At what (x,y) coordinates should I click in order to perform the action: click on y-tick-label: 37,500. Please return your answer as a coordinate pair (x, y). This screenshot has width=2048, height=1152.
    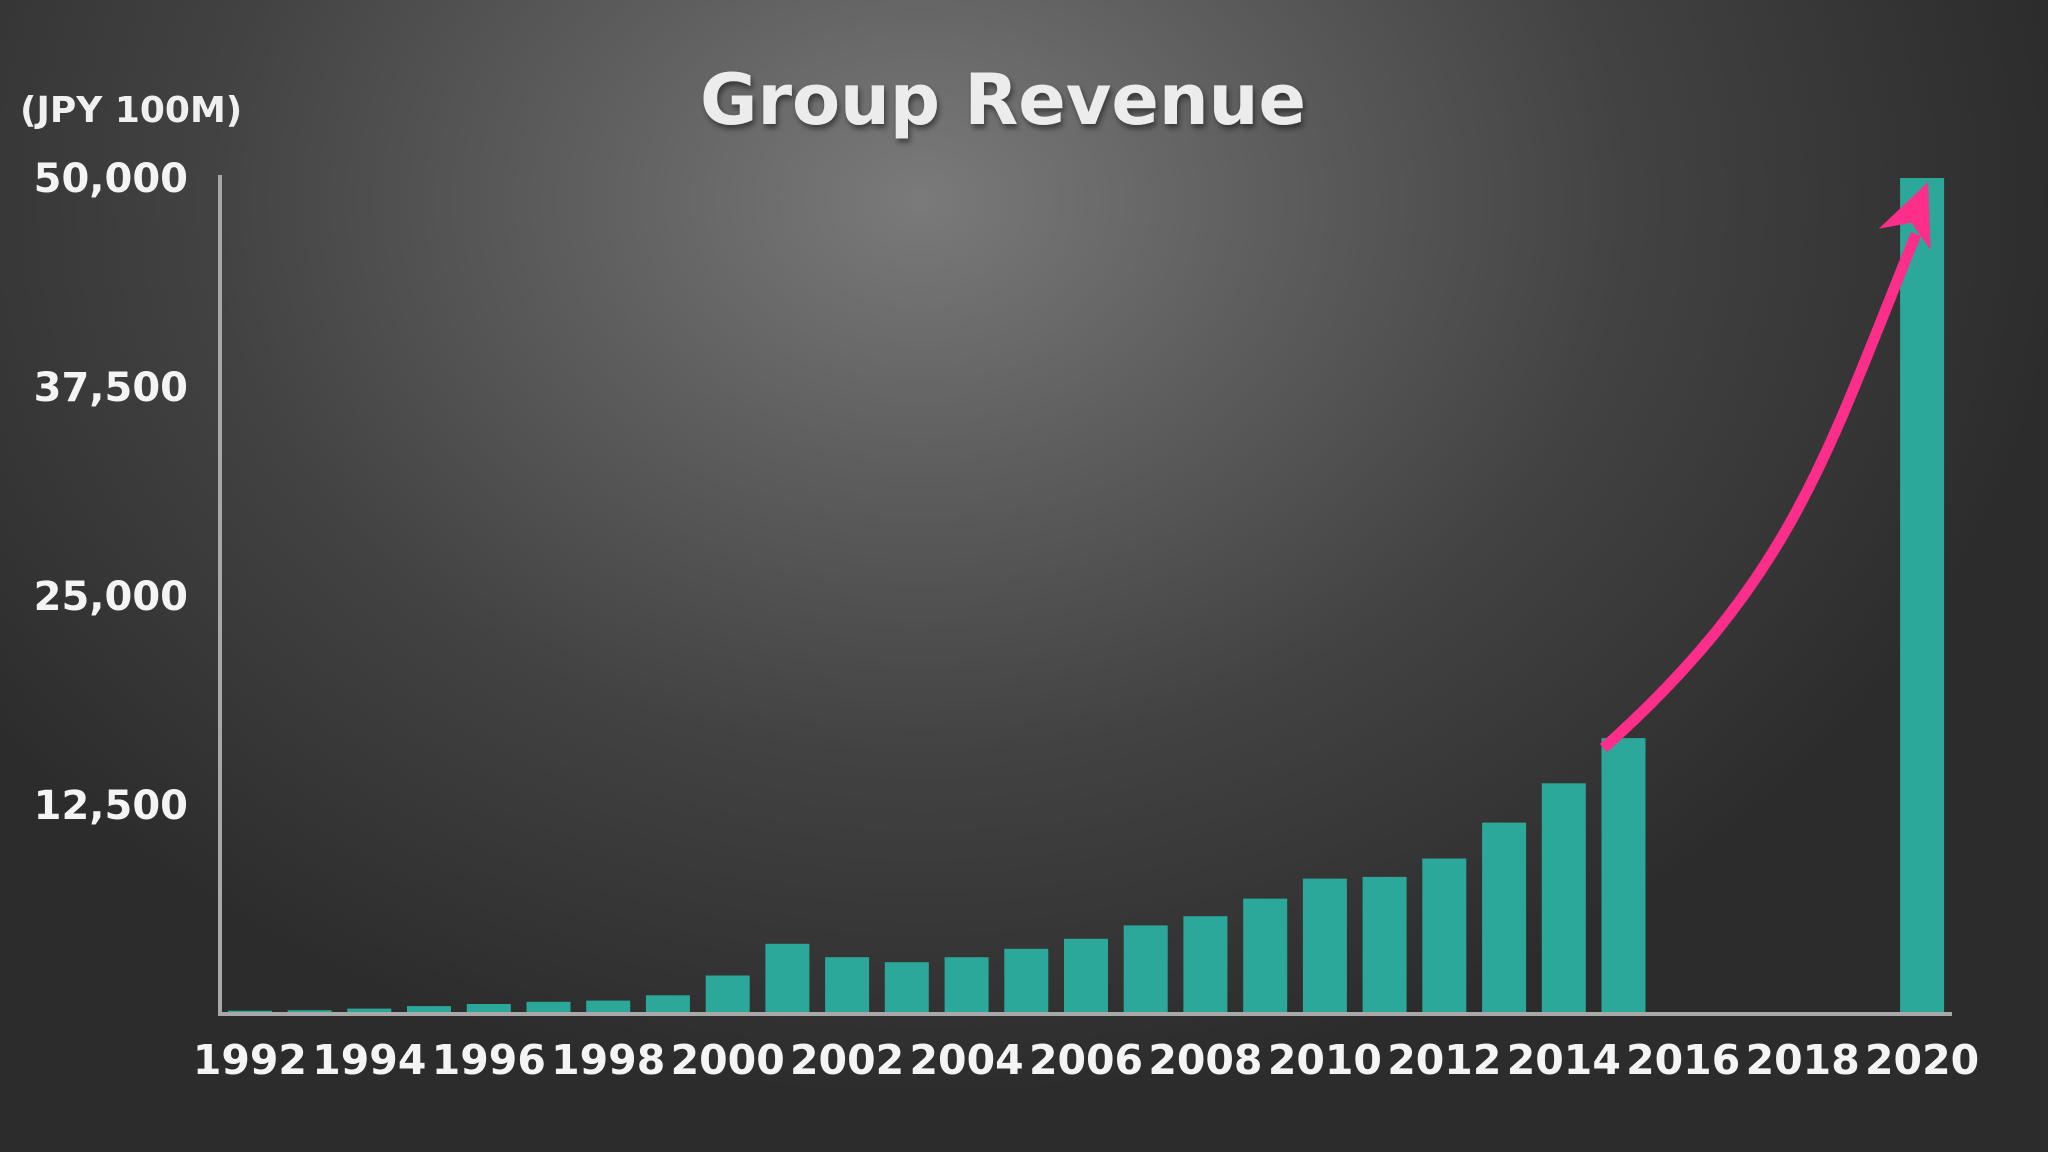
    Looking at the image, I should click on (111, 388).